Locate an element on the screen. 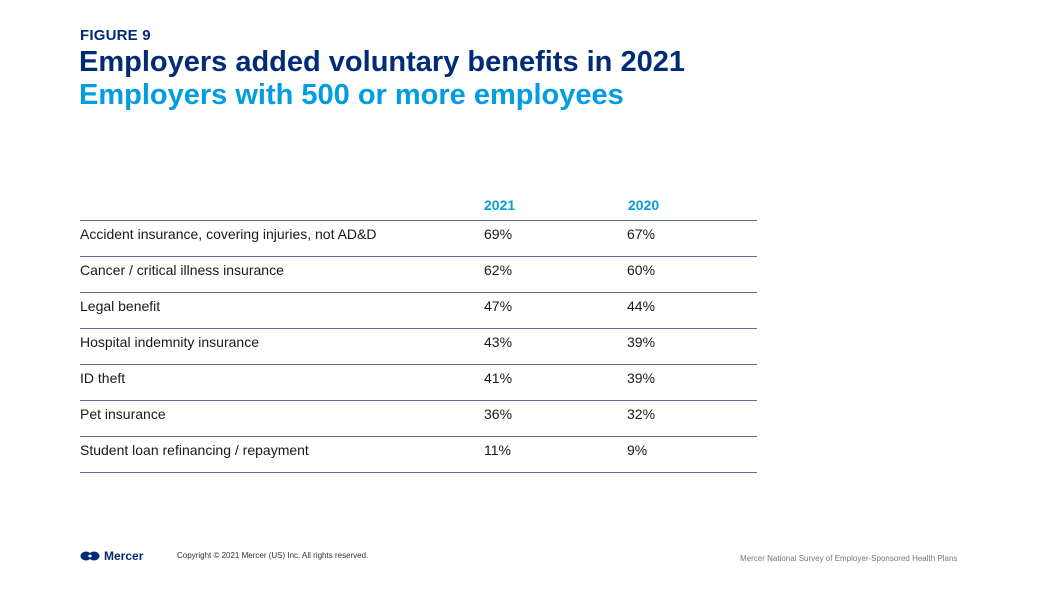 The width and height of the screenshot is (1063, 598). figure-label: FIGURE 9 is located at coordinates (115, 35).